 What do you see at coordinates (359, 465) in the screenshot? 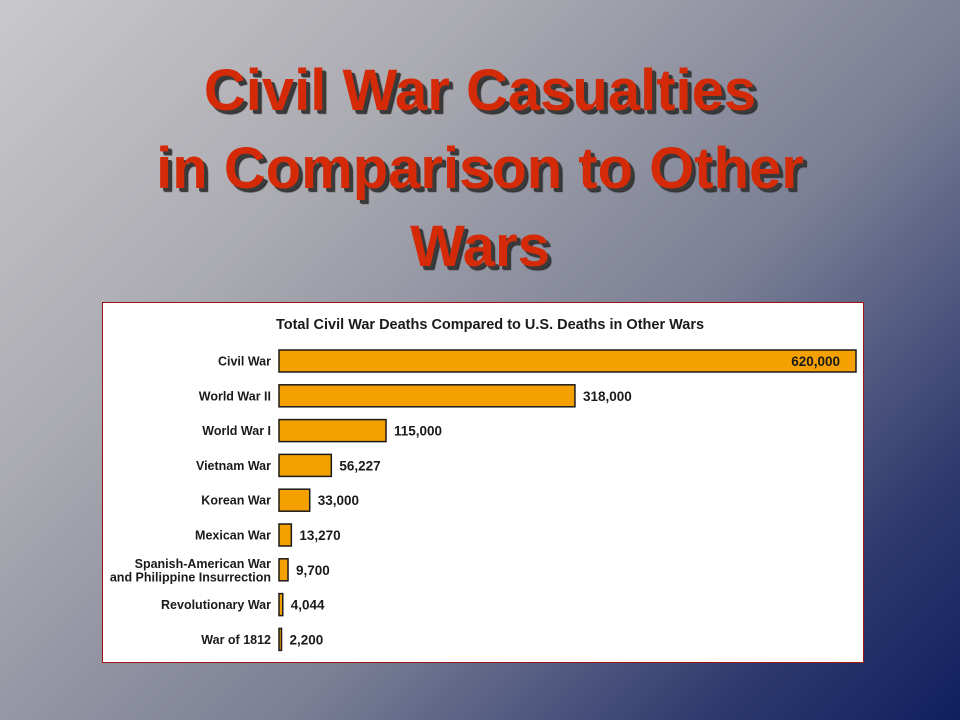
I see `value-label-3: 56,227` at bounding box center [359, 465].